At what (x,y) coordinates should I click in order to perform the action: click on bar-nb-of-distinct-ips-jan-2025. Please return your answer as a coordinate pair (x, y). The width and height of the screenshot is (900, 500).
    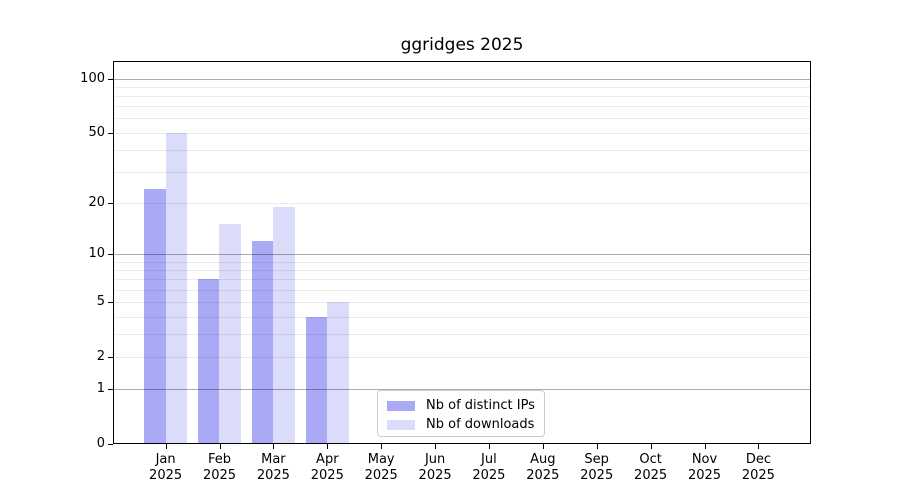
    Looking at the image, I should click on (154, 316).